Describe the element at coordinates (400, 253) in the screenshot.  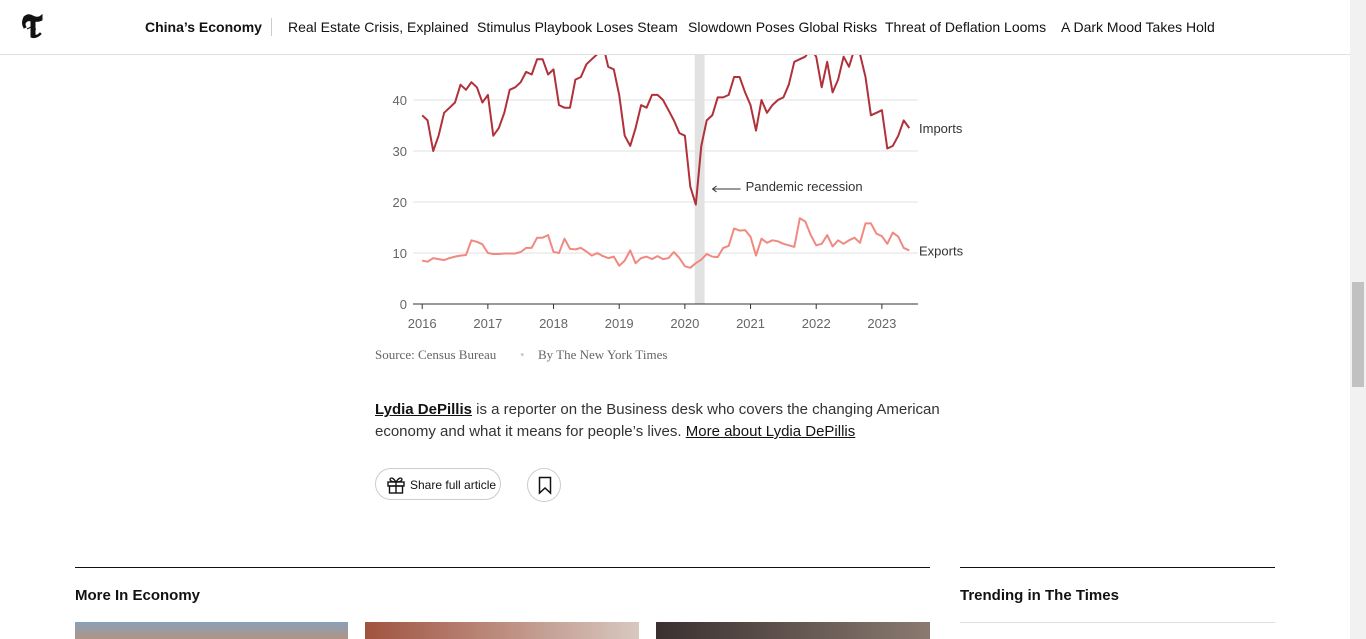
I see `y-tick-label: 10` at that location.